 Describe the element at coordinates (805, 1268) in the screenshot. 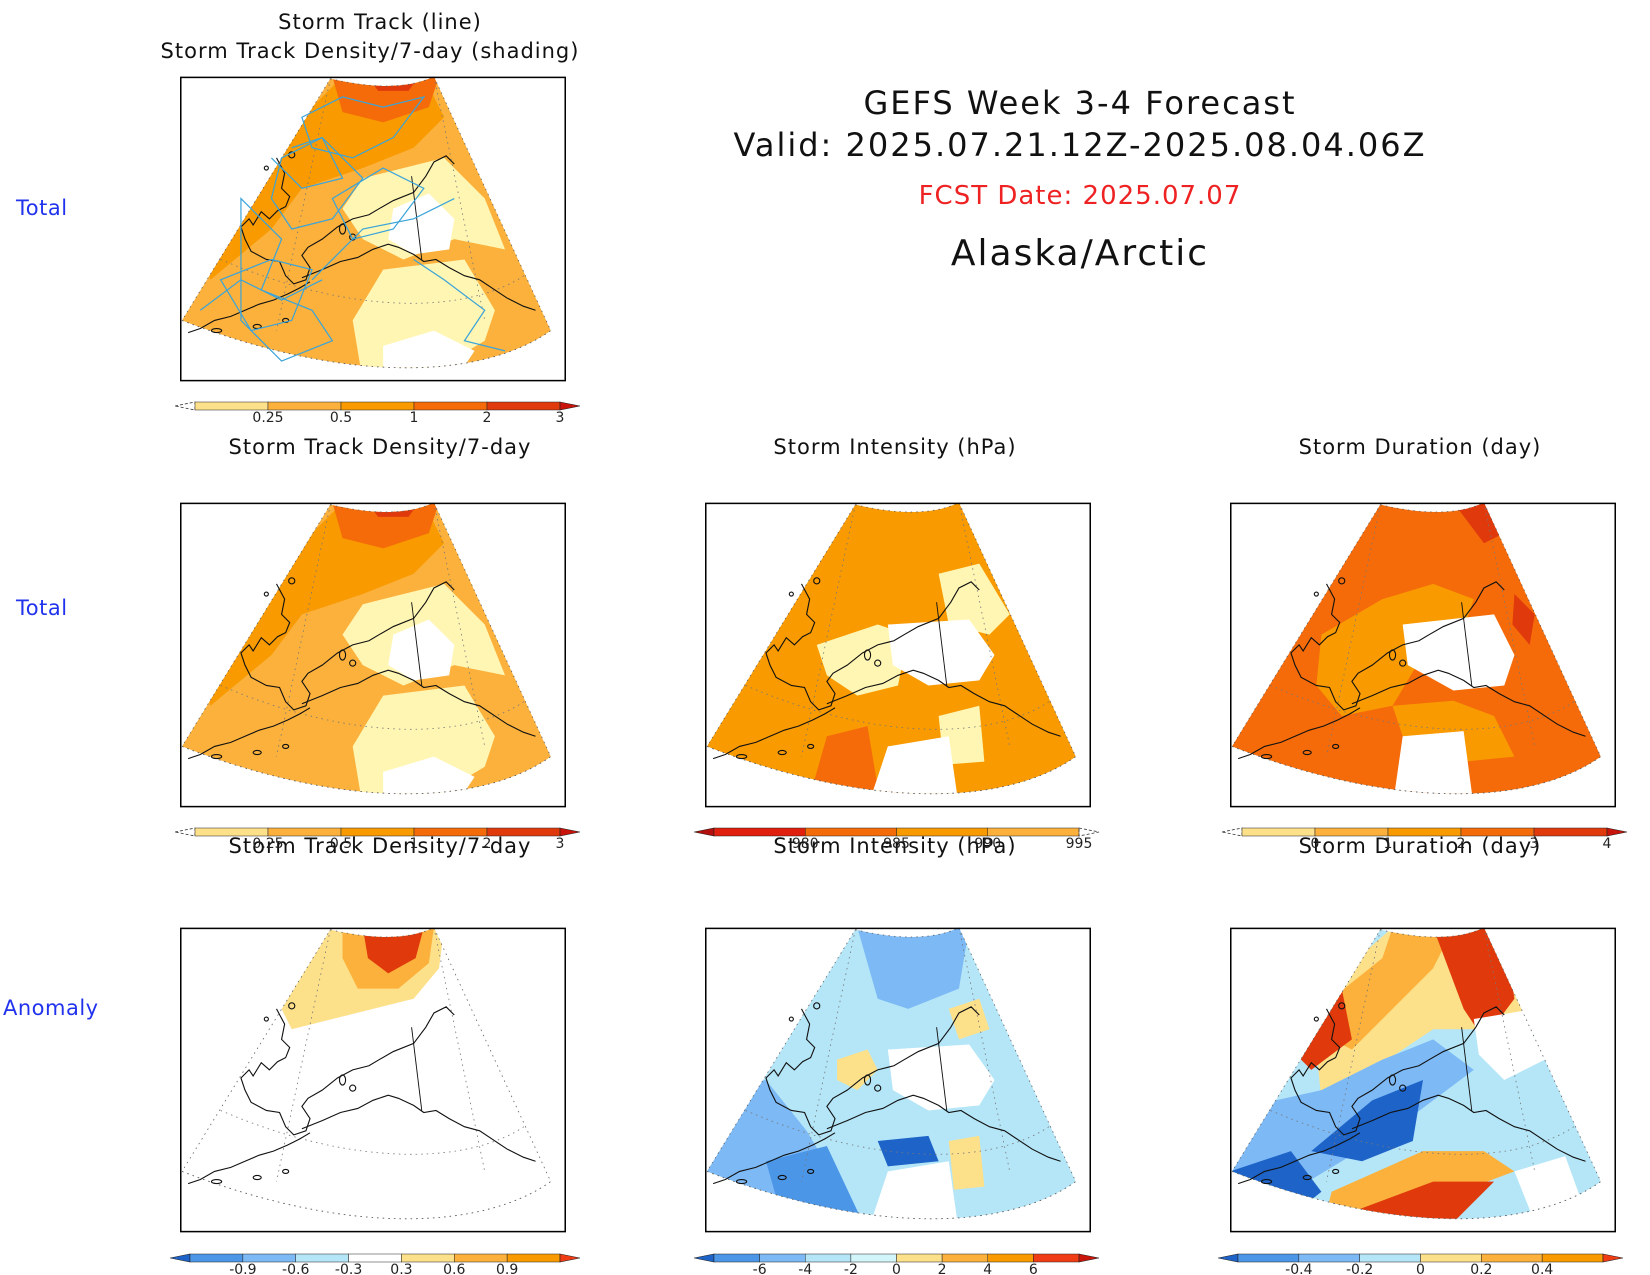

I see `colorbar-tick-label: -4` at that location.